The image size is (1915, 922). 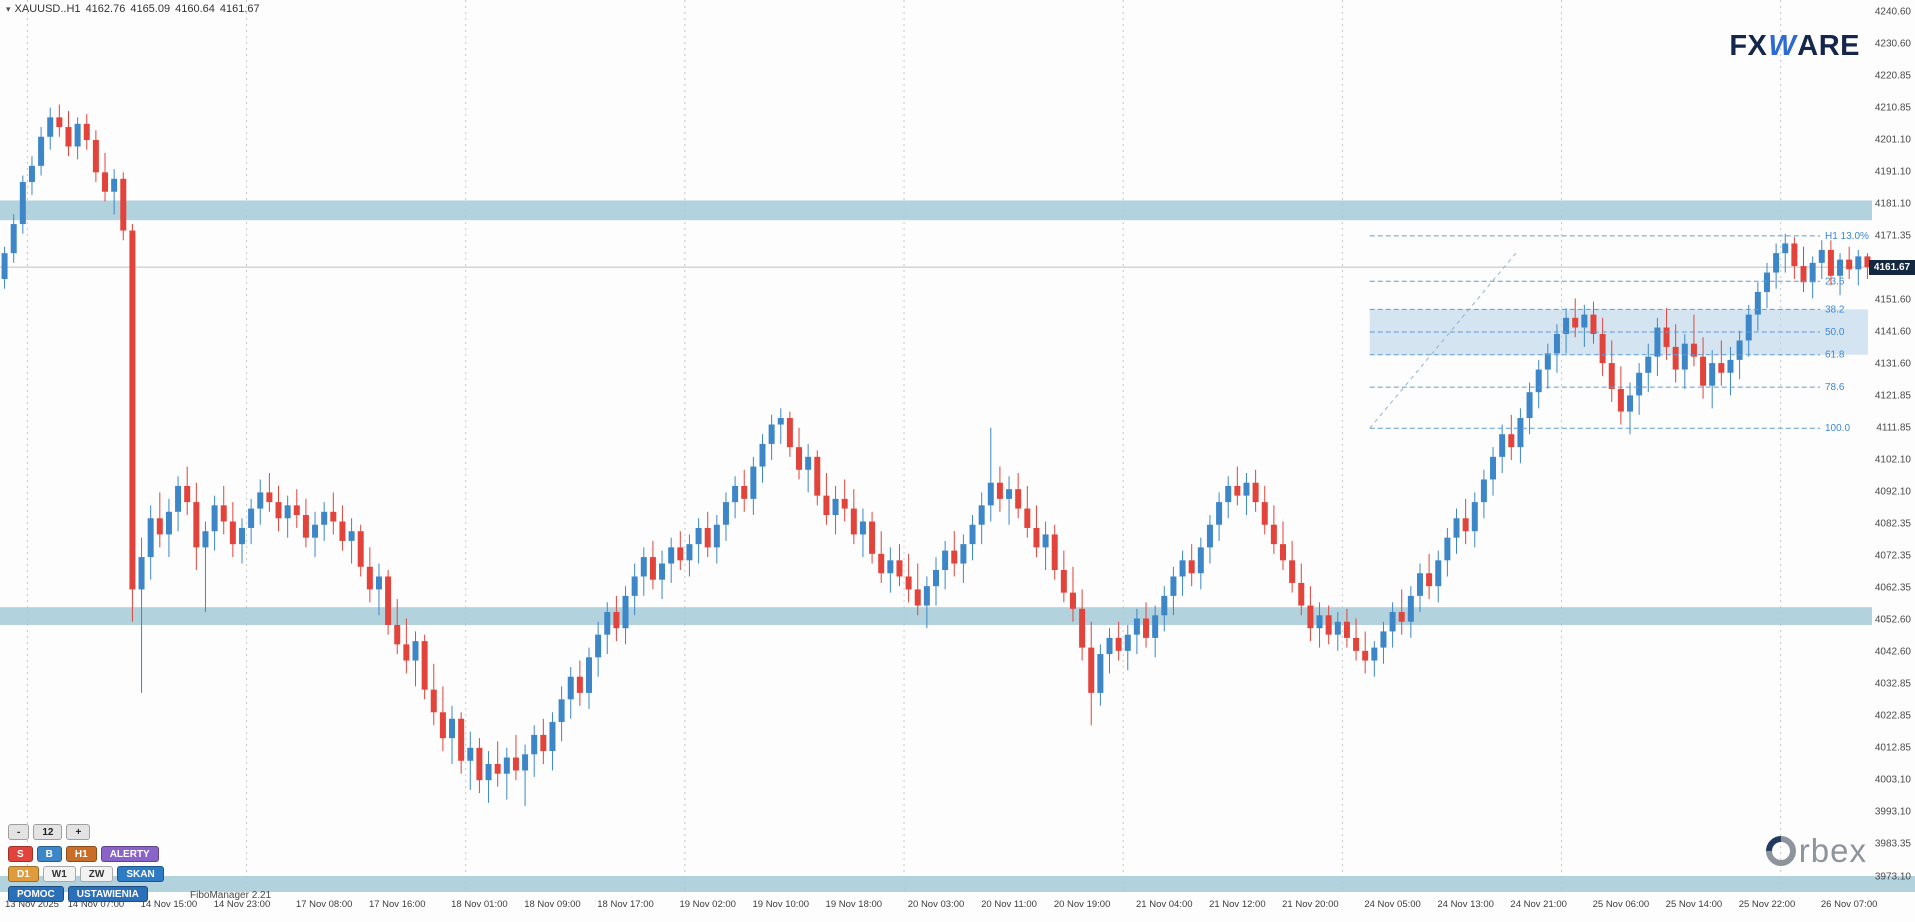 I want to click on fib-level-label: 100.0, so click(x=1837, y=428).